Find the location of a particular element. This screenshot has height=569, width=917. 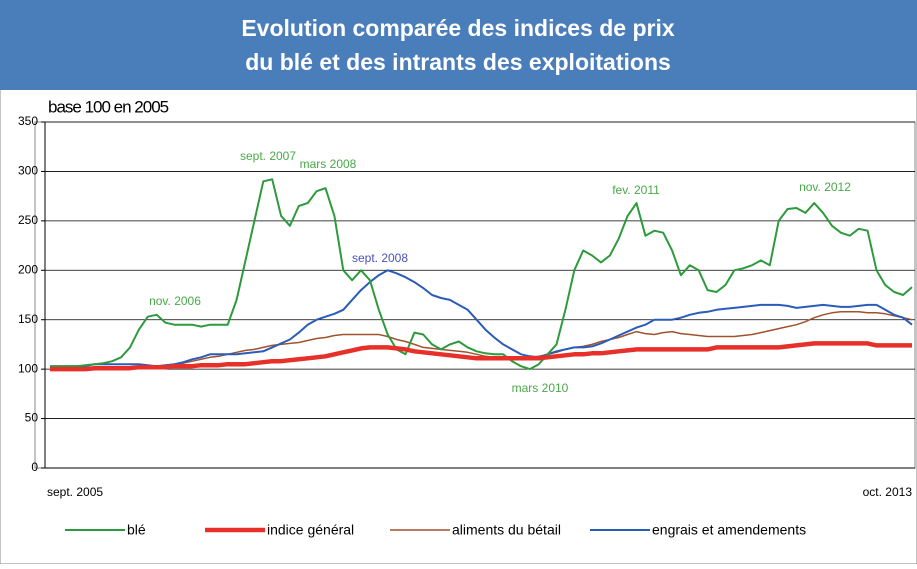

y-tick-label: 150 is located at coordinates (28, 319).